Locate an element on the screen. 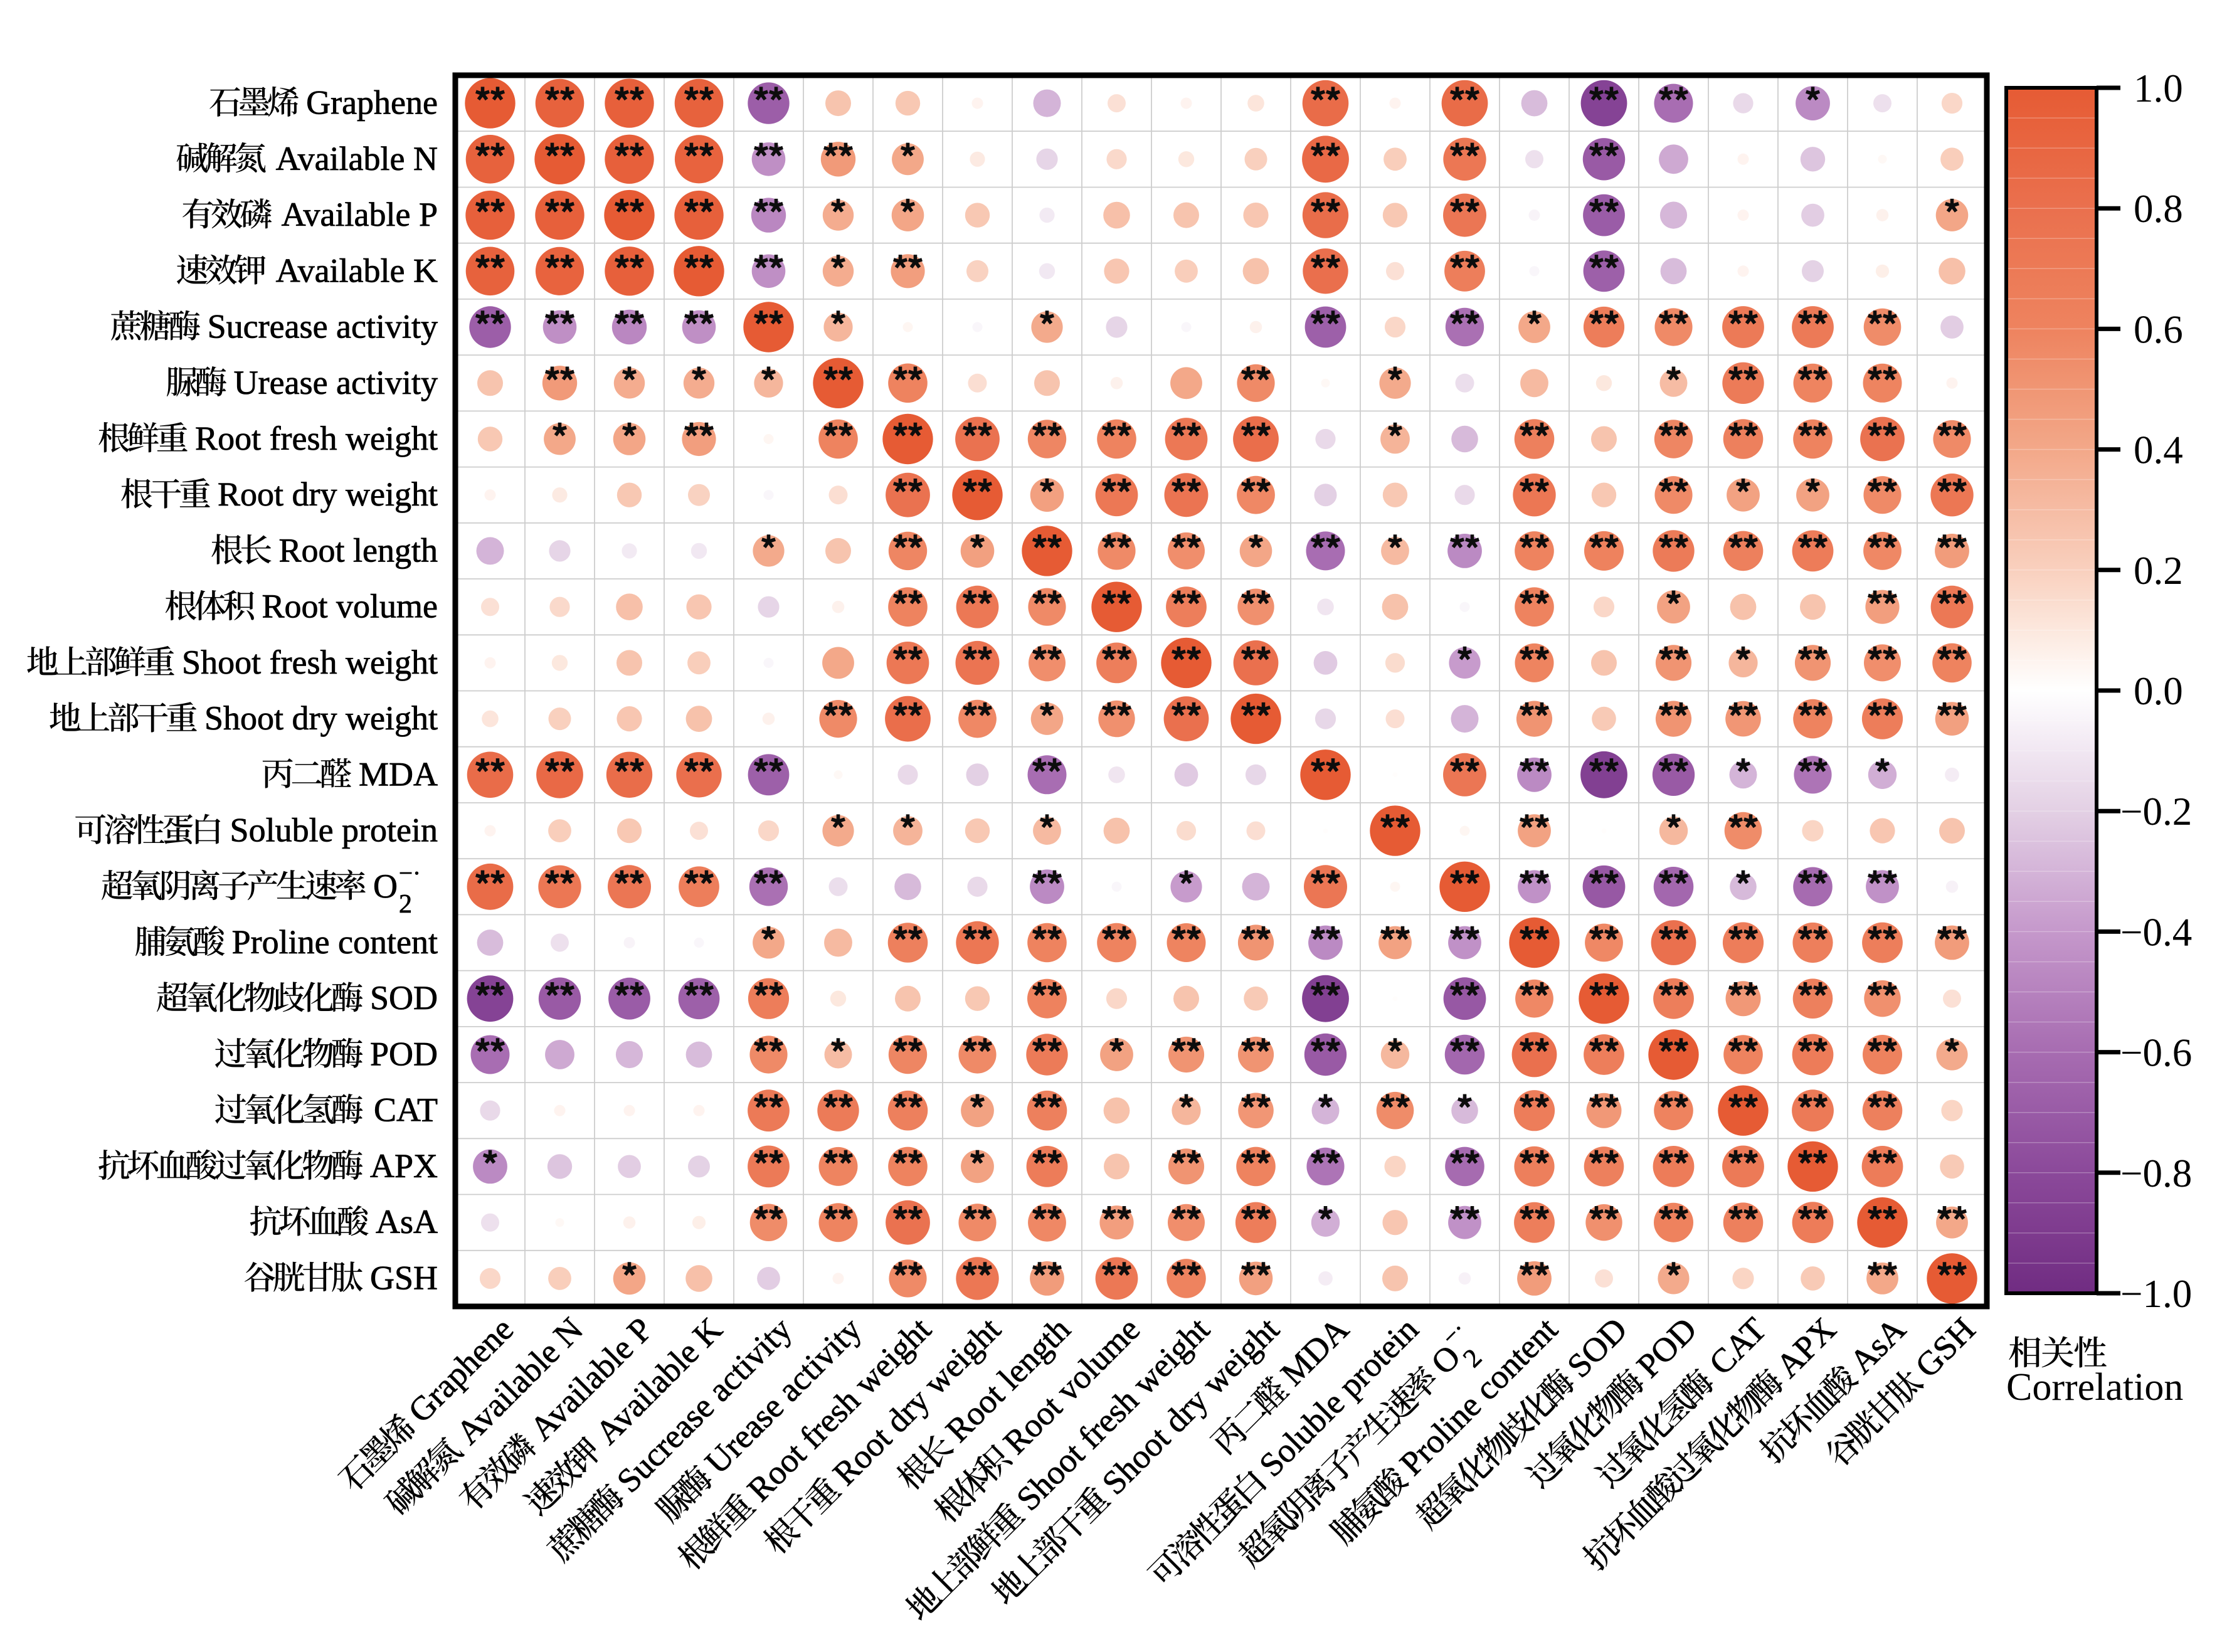  svg-text: Urease activity is located at coordinates (336, 382).